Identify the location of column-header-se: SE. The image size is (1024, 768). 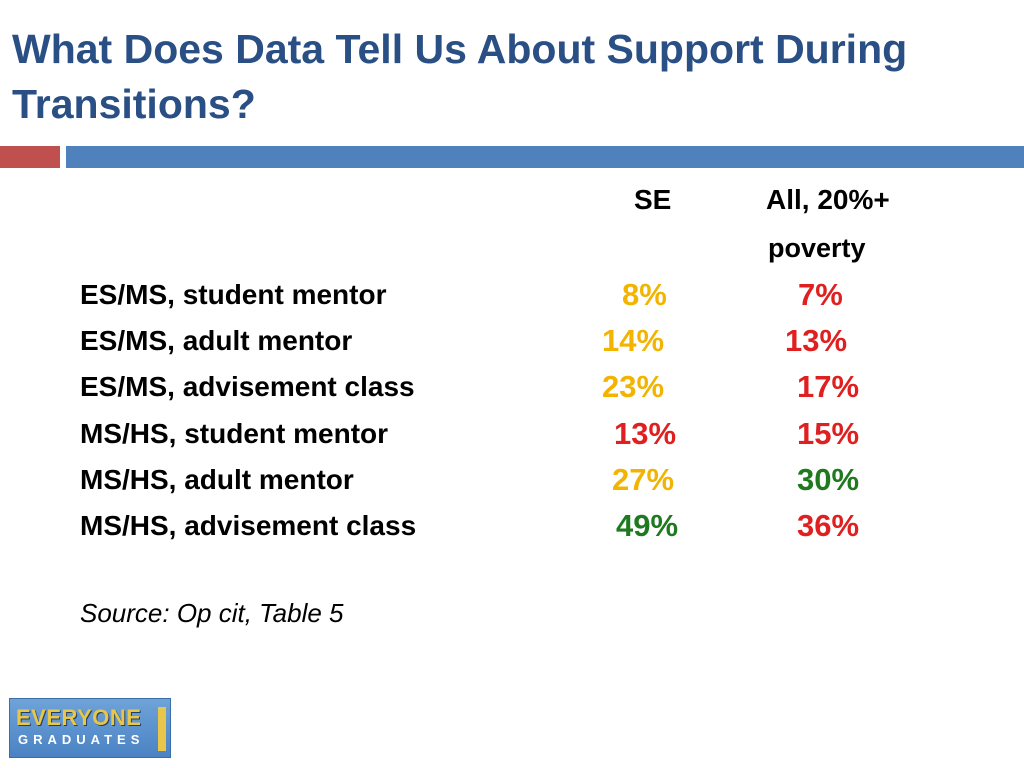
(653, 199).